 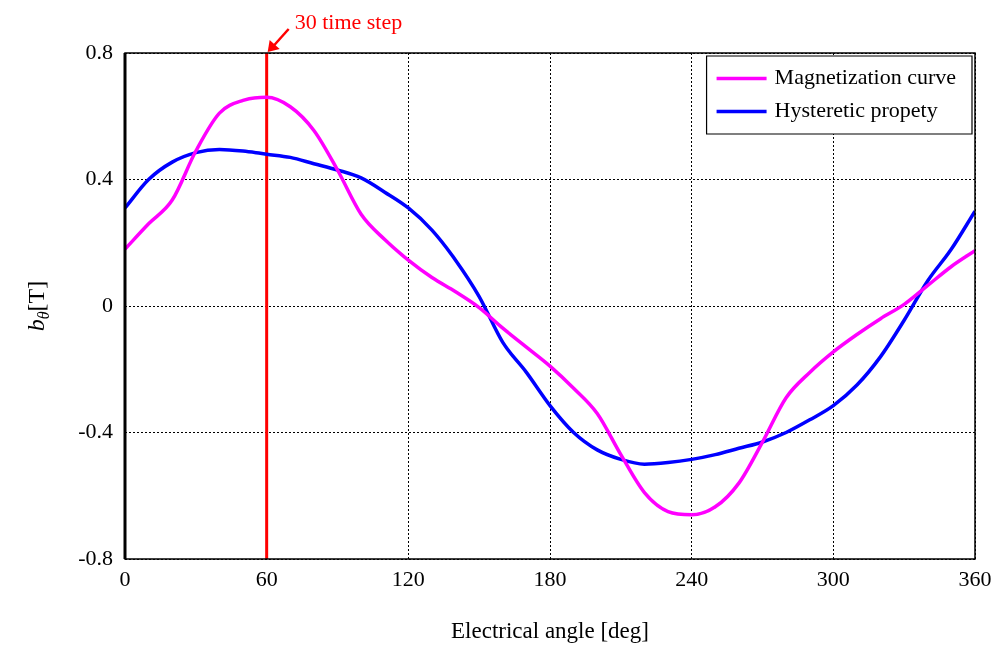 I want to click on y-tick-label: 0.8, so click(x=99, y=51).